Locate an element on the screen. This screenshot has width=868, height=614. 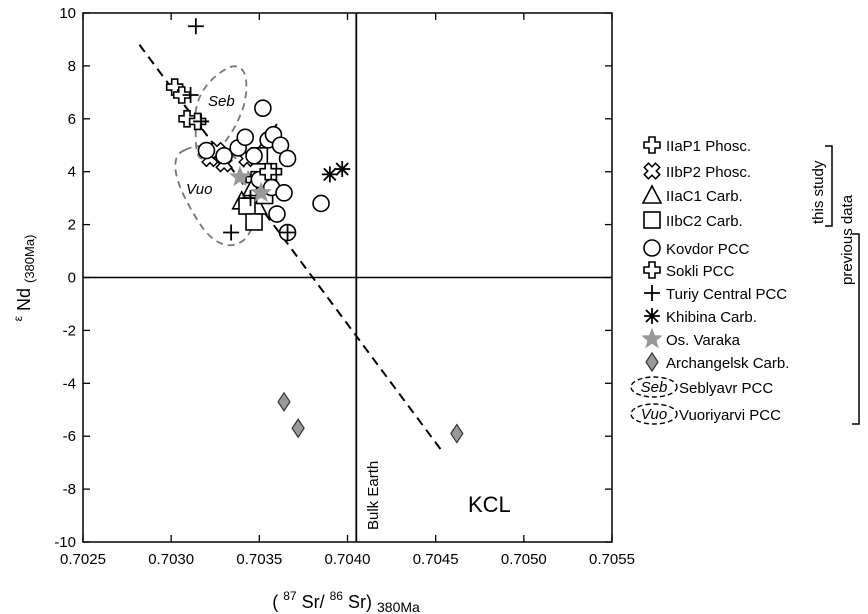
x-label-sup1: 87 is located at coordinates (290, 596).